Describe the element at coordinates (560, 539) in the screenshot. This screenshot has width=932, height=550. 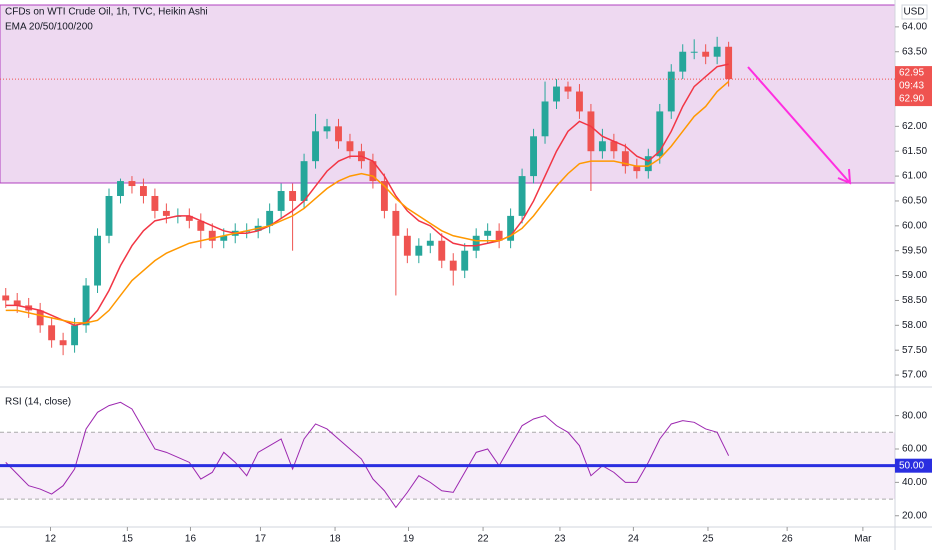
I see `x-tick-label: 23` at that location.